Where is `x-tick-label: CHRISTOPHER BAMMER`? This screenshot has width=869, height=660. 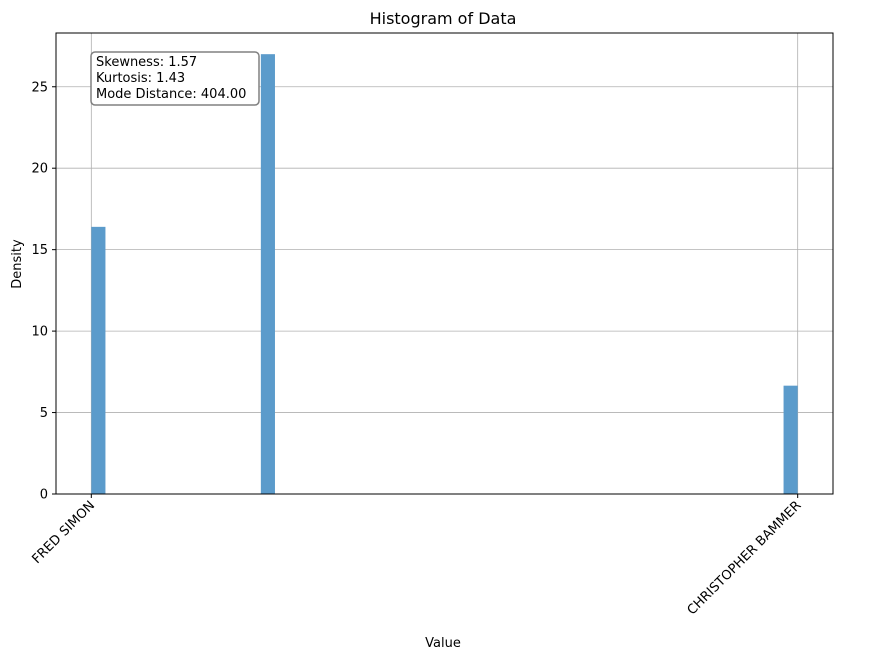
x-tick-label: CHRISTOPHER BAMMER is located at coordinates (745, 558).